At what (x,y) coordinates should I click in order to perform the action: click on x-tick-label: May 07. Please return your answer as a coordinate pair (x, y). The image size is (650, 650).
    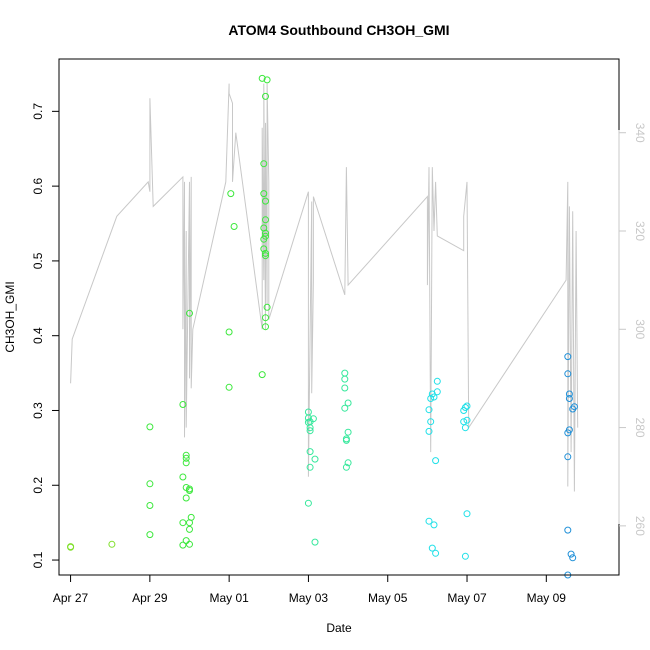
    Looking at the image, I should click on (467, 598).